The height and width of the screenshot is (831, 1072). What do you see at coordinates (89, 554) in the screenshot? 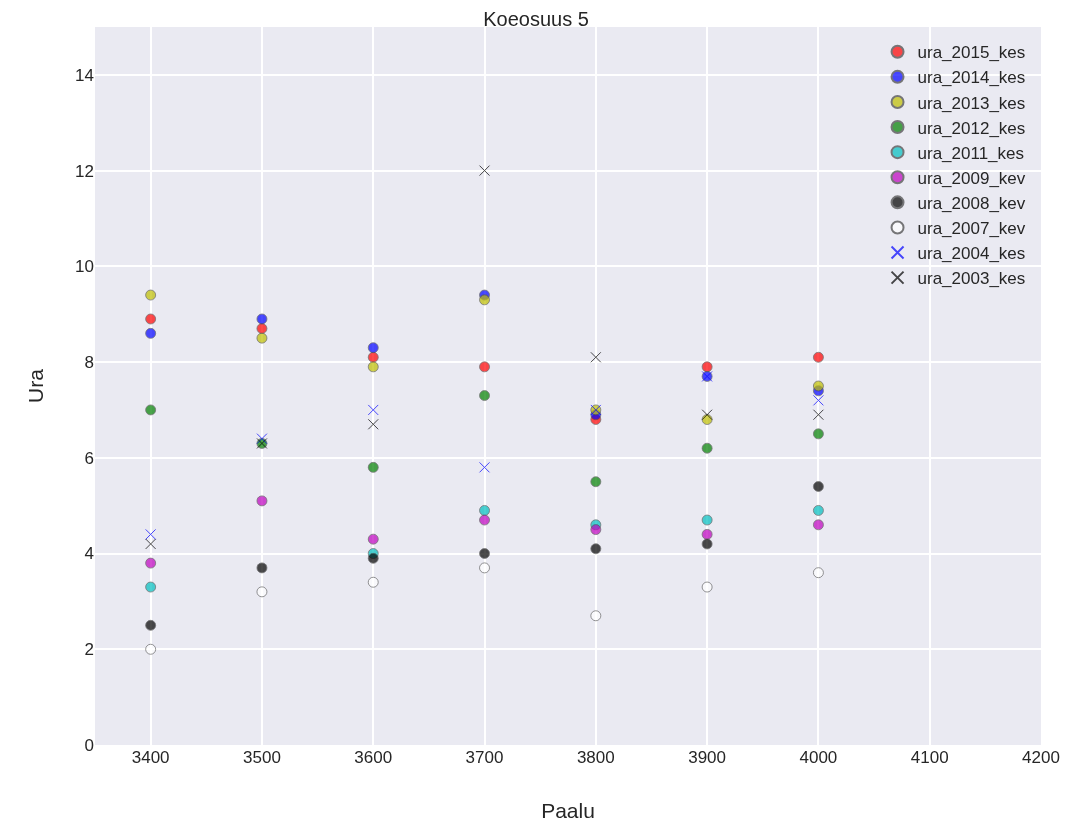
I see `y-tick-label: 4` at bounding box center [89, 554].